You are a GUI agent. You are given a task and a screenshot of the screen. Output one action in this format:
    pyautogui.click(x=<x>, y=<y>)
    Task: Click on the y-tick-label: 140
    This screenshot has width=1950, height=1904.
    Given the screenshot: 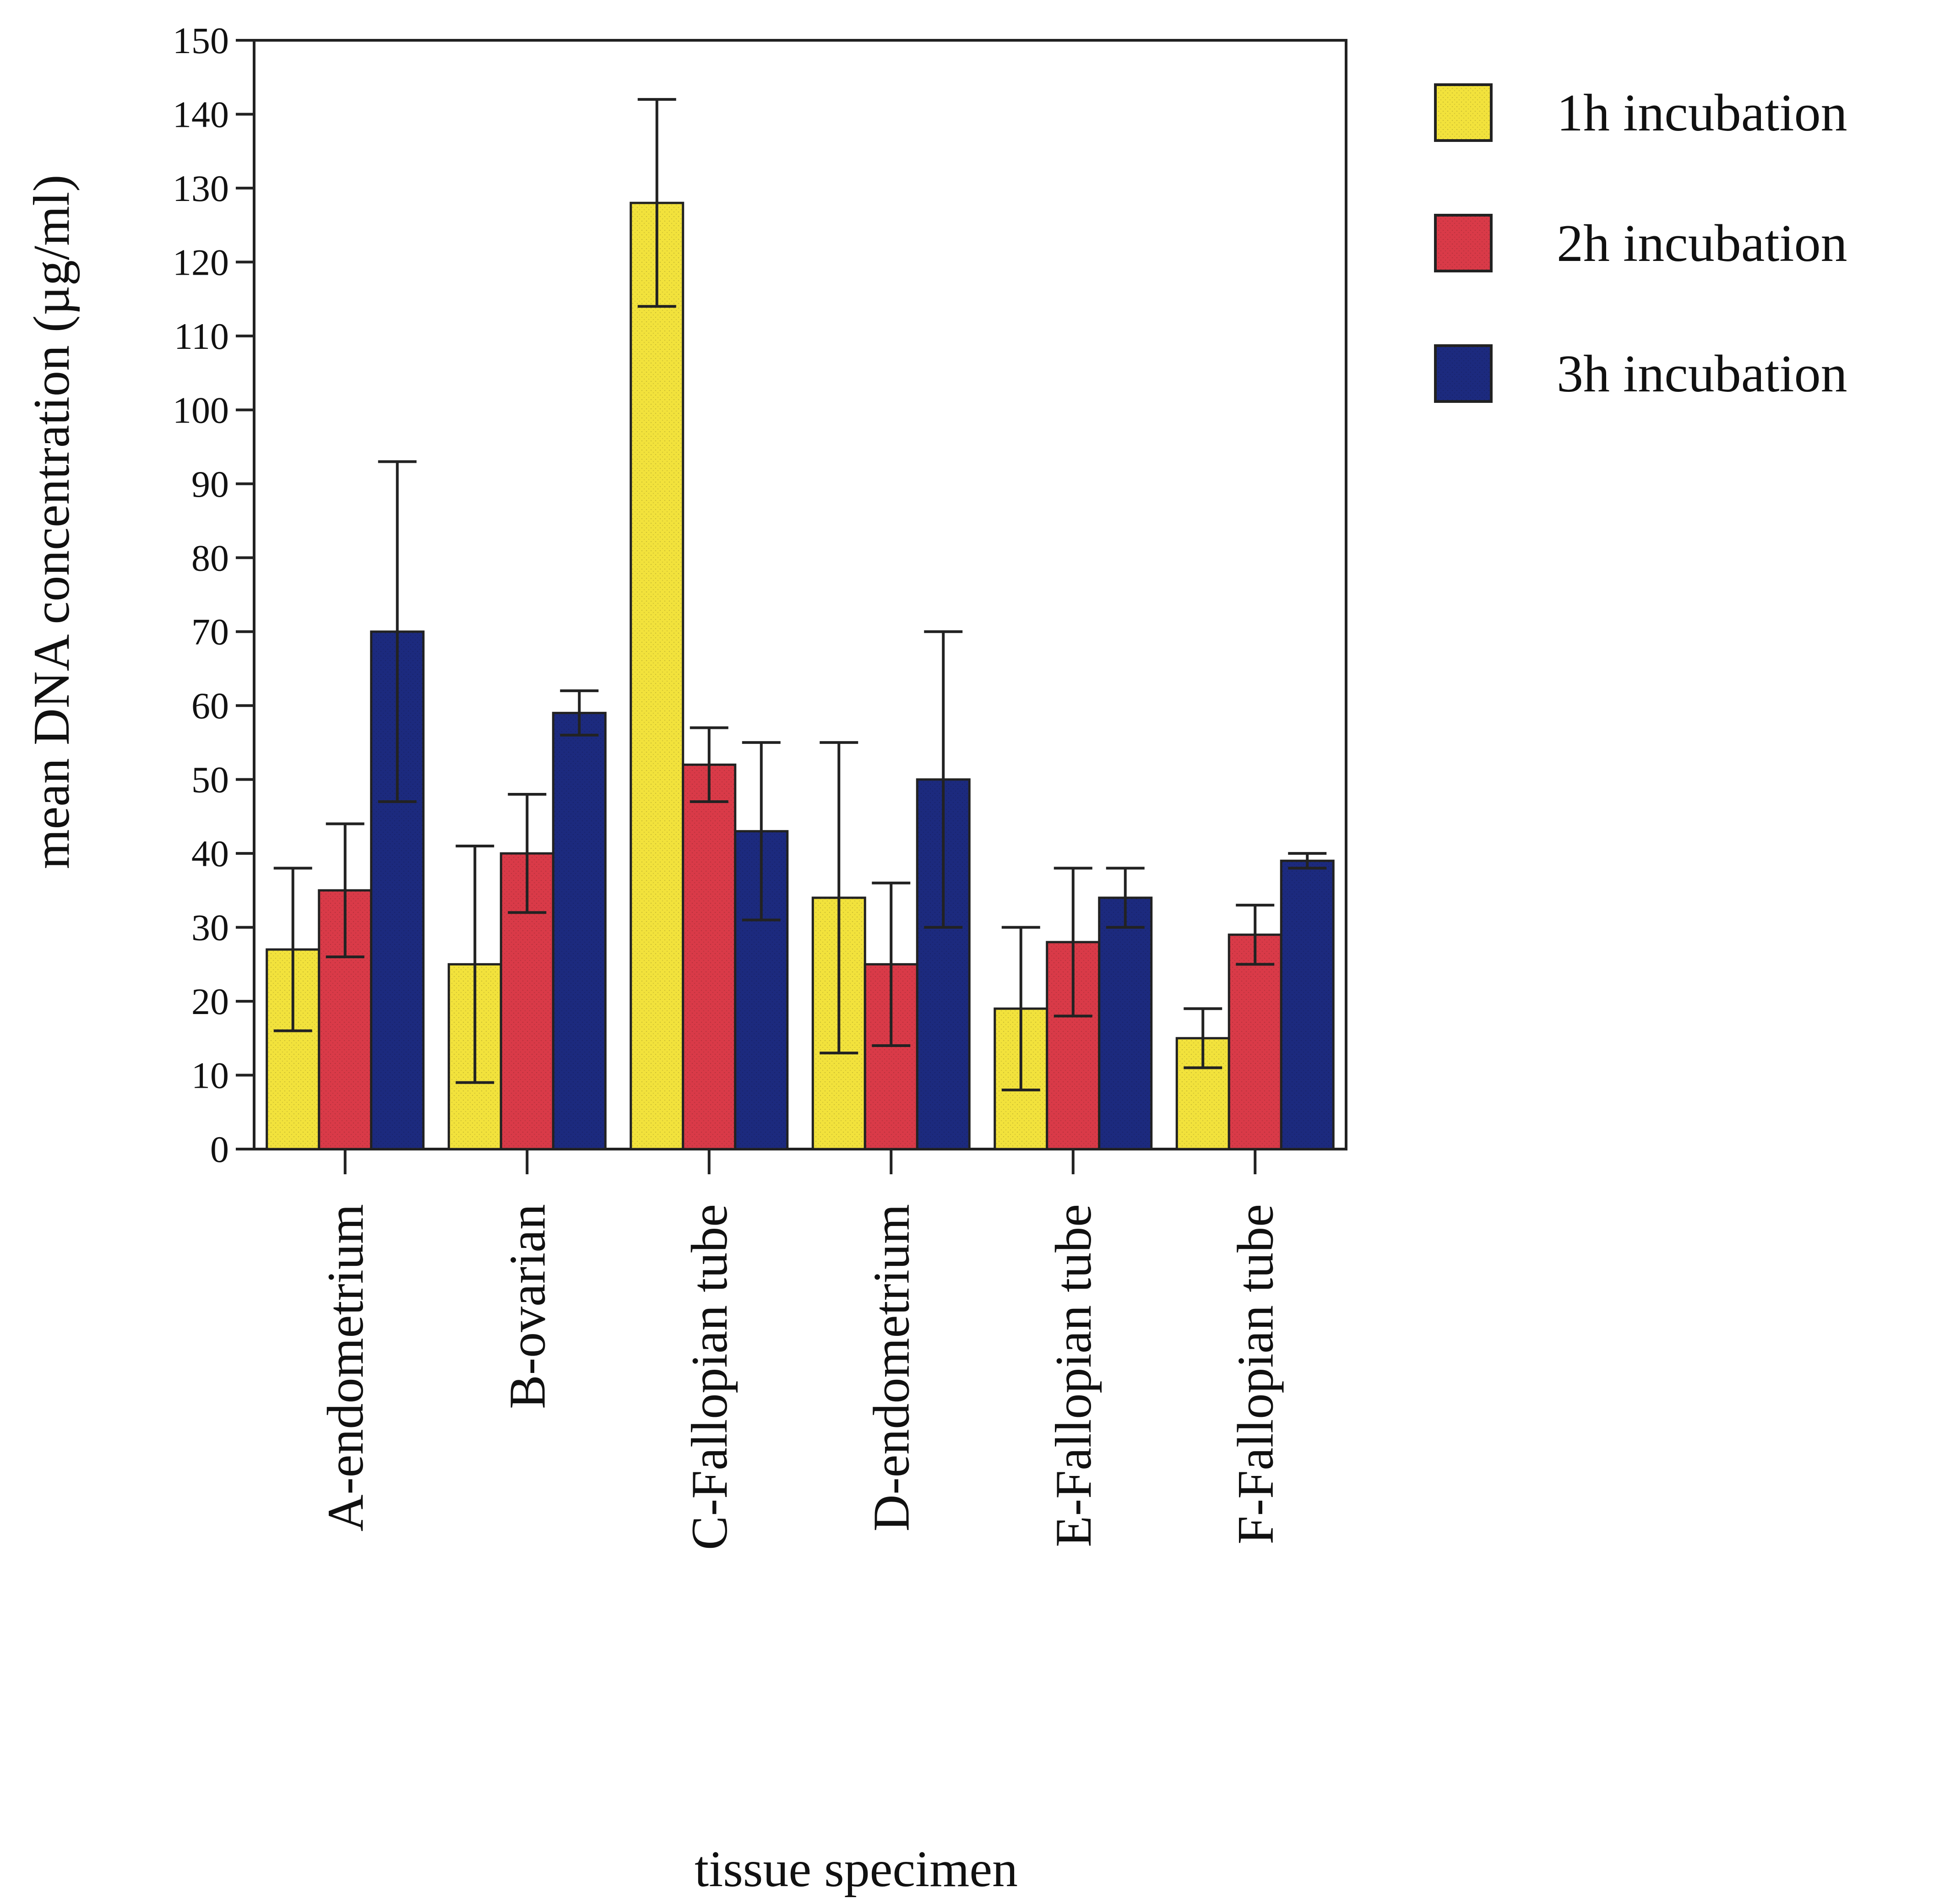 What is the action you would take?
    pyautogui.click(x=201, y=114)
    